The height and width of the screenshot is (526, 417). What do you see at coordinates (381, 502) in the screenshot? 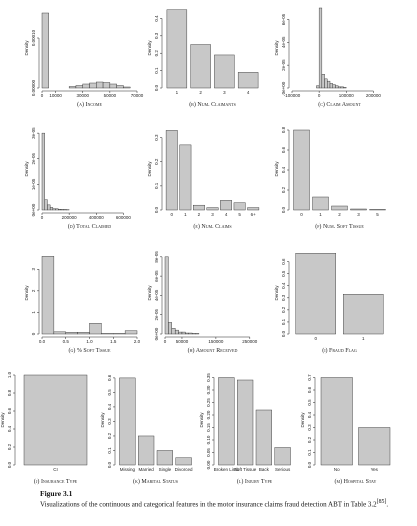
I see `caption-ref: [85]` at bounding box center [381, 502].